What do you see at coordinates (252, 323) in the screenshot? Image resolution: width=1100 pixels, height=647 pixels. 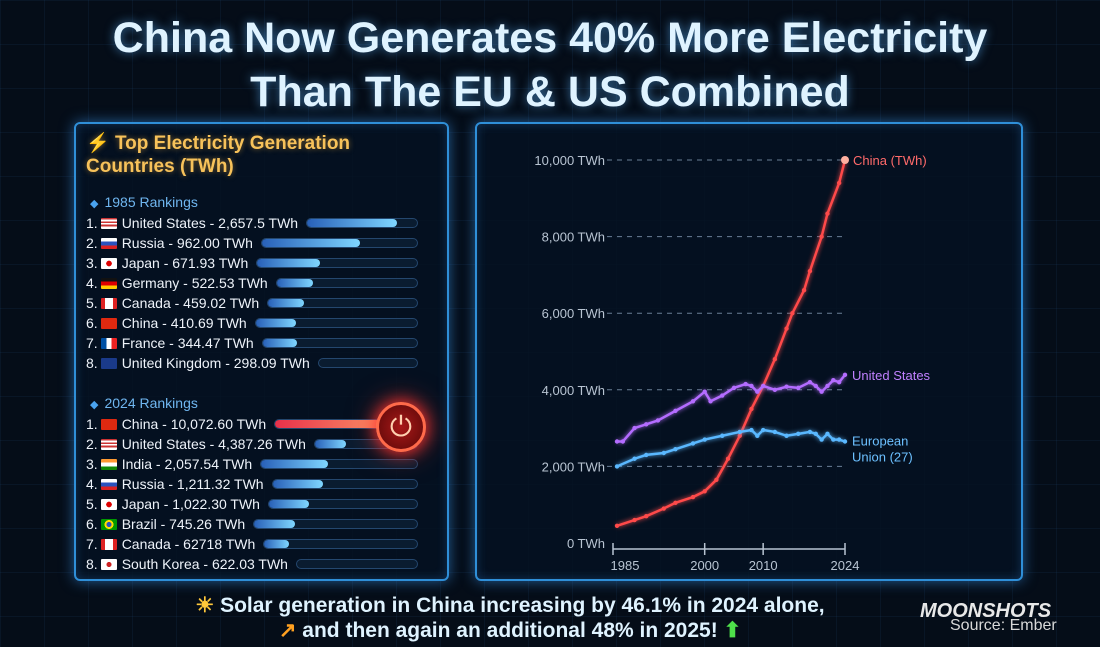 I see `ranking-row: 6. China - 410.69 TWh` at bounding box center [252, 323].